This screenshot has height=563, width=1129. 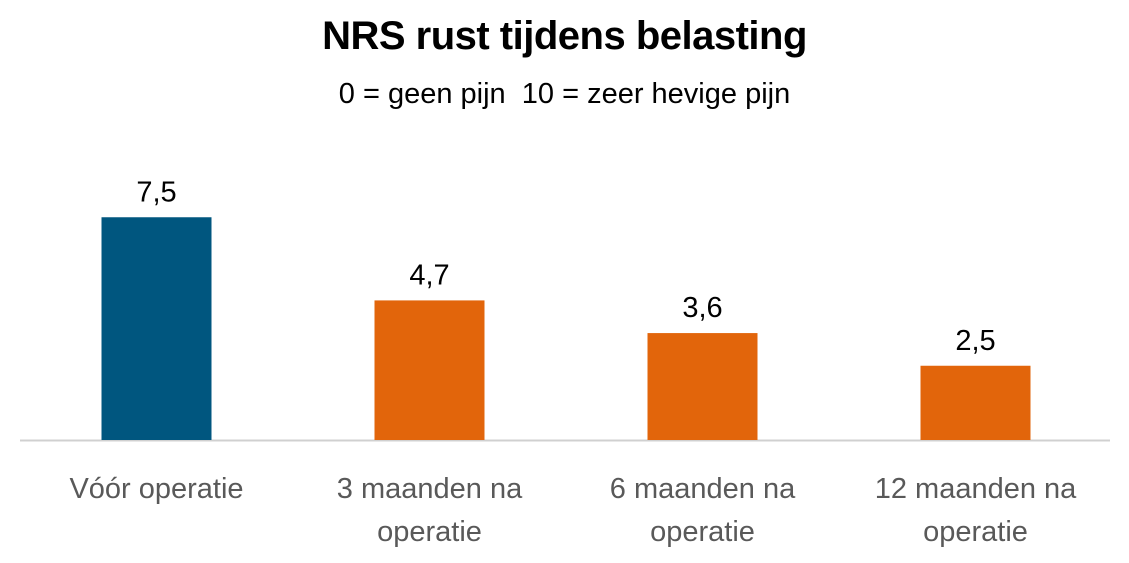 What do you see at coordinates (564, 36) in the screenshot?
I see `chart-title: NRS rust tijdens belasting` at bounding box center [564, 36].